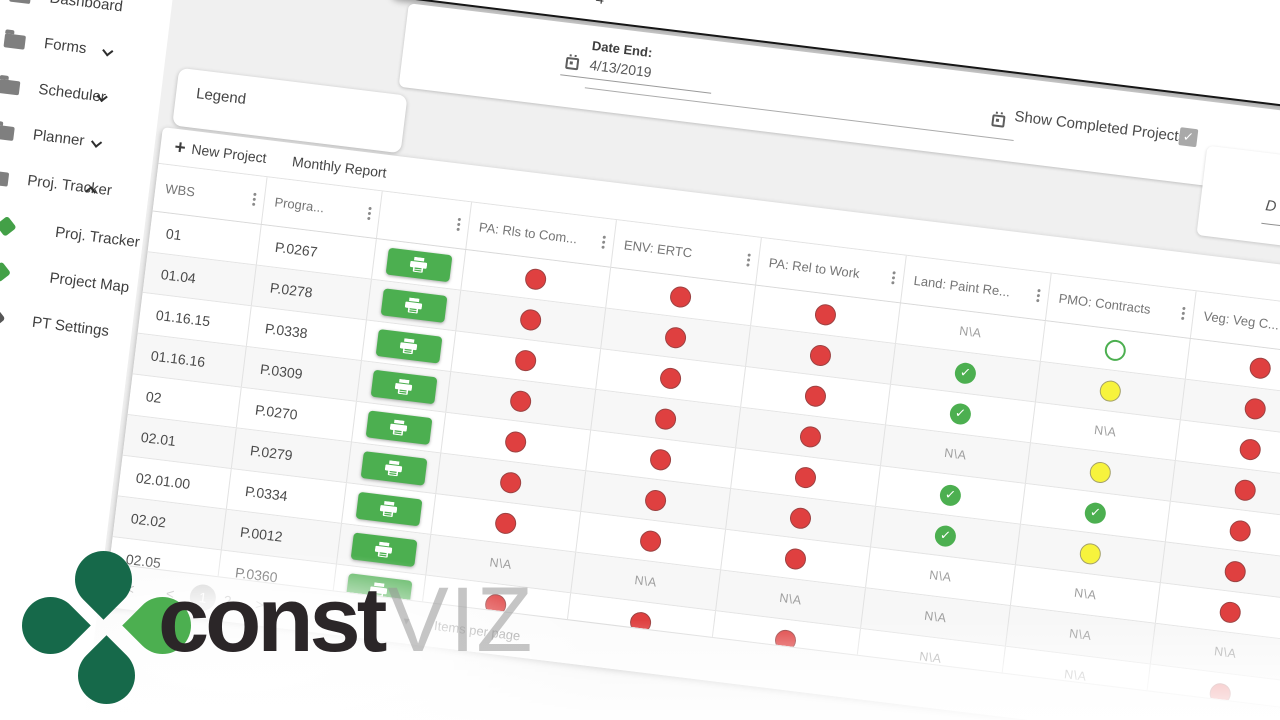  I want to click on new-project-button: + New Project, so click(220, 151).